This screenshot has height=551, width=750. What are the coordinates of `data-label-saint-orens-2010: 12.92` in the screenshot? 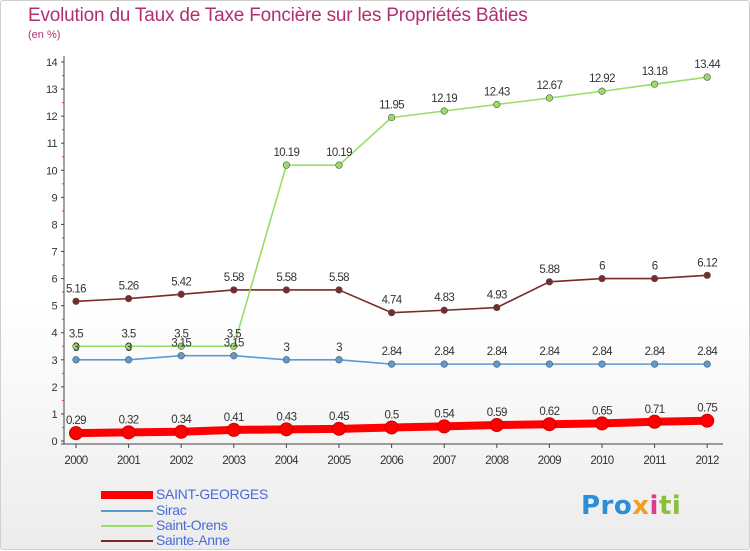 It's located at (602, 79).